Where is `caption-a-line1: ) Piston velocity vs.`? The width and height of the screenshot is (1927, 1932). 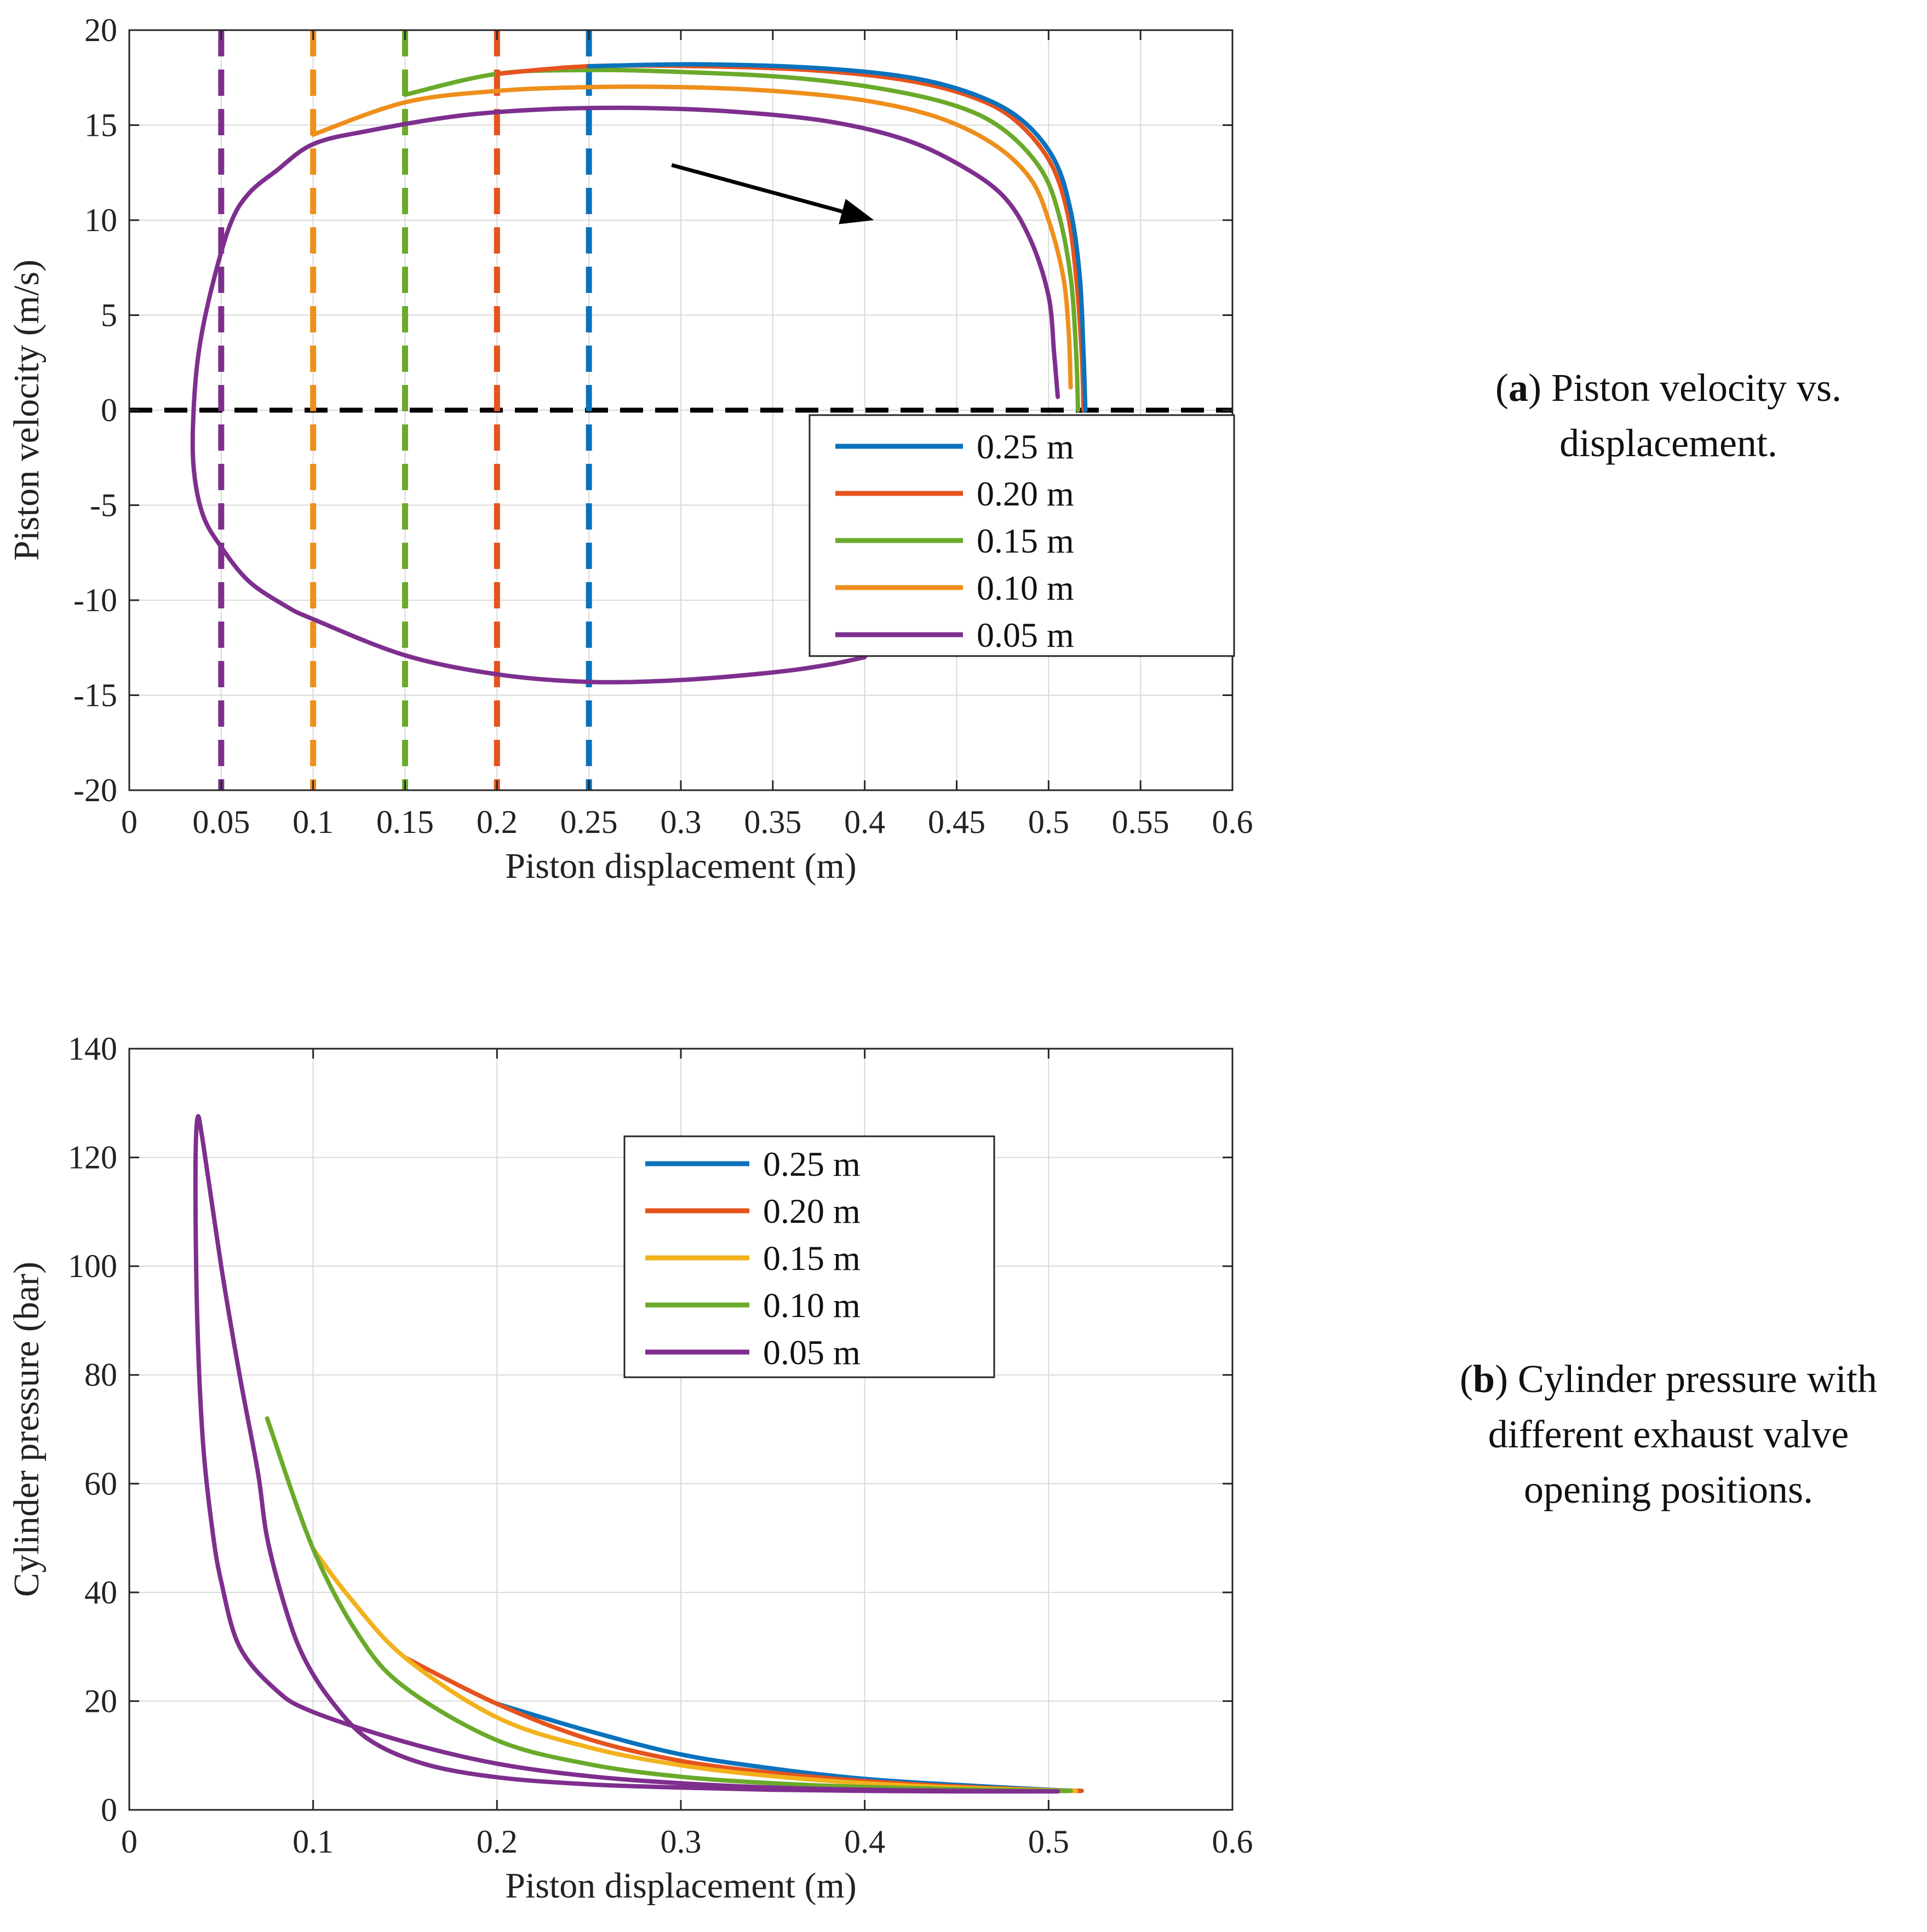 caption-a-line1: ) Piston velocity vs. is located at coordinates (1685, 388).